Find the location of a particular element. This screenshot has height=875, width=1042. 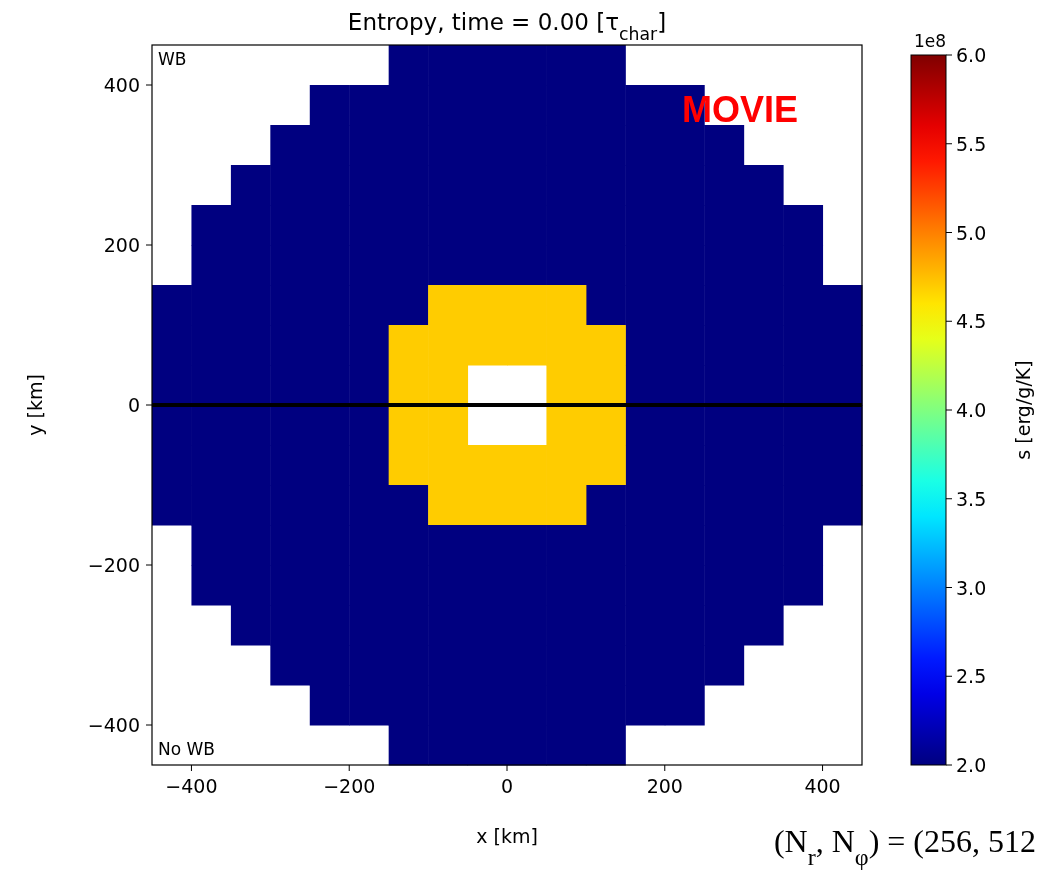

color-bar-label: 2.5 is located at coordinates (971, 676).